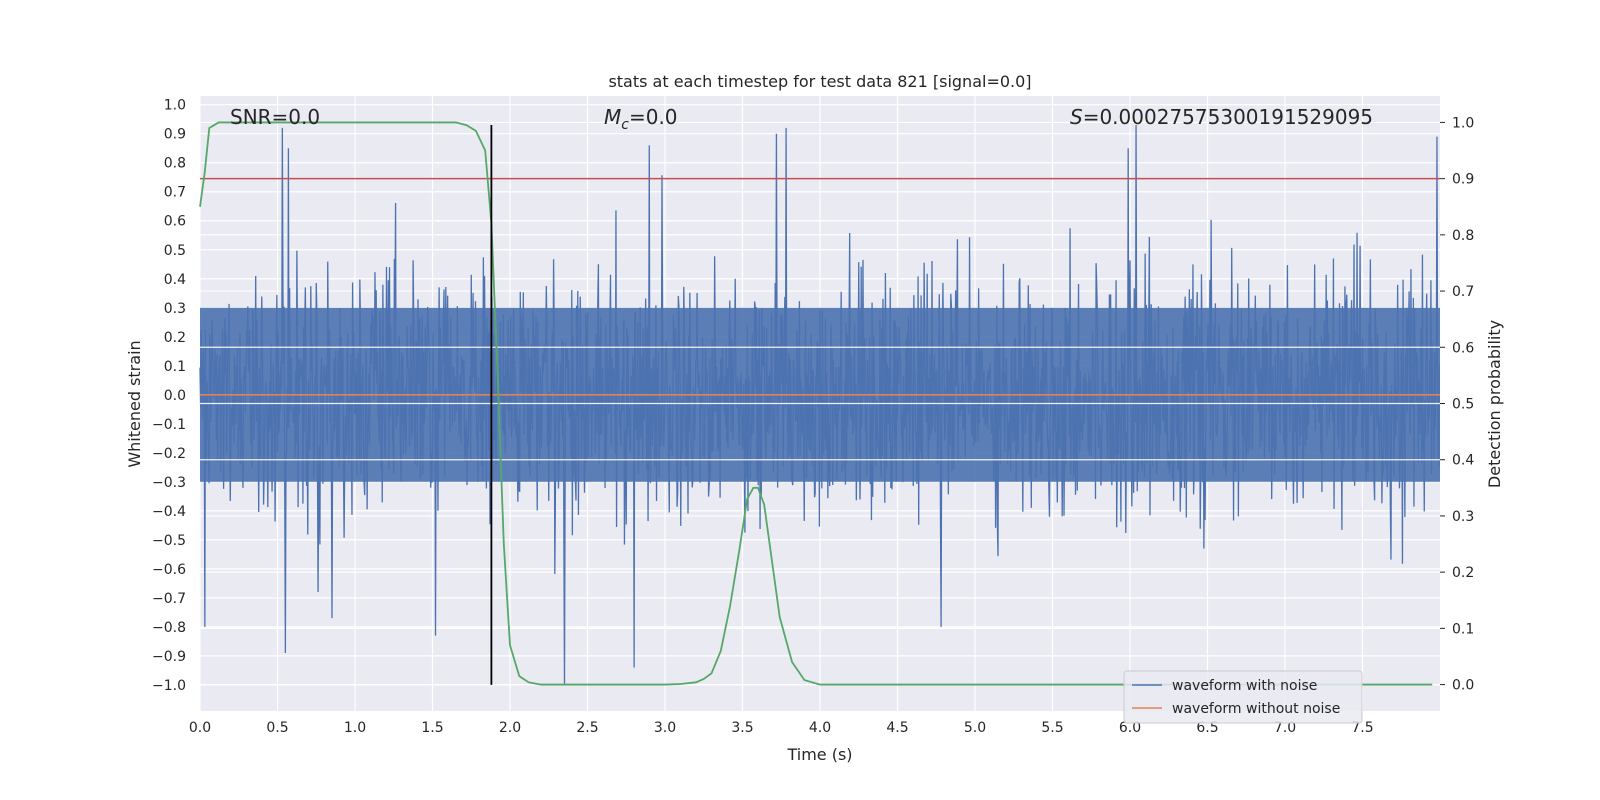 The image size is (1600, 800). What do you see at coordinates (169, 425) in the screenshot?
I see `y-left-tick-label: −0.1` at bounding box center [169, 425].